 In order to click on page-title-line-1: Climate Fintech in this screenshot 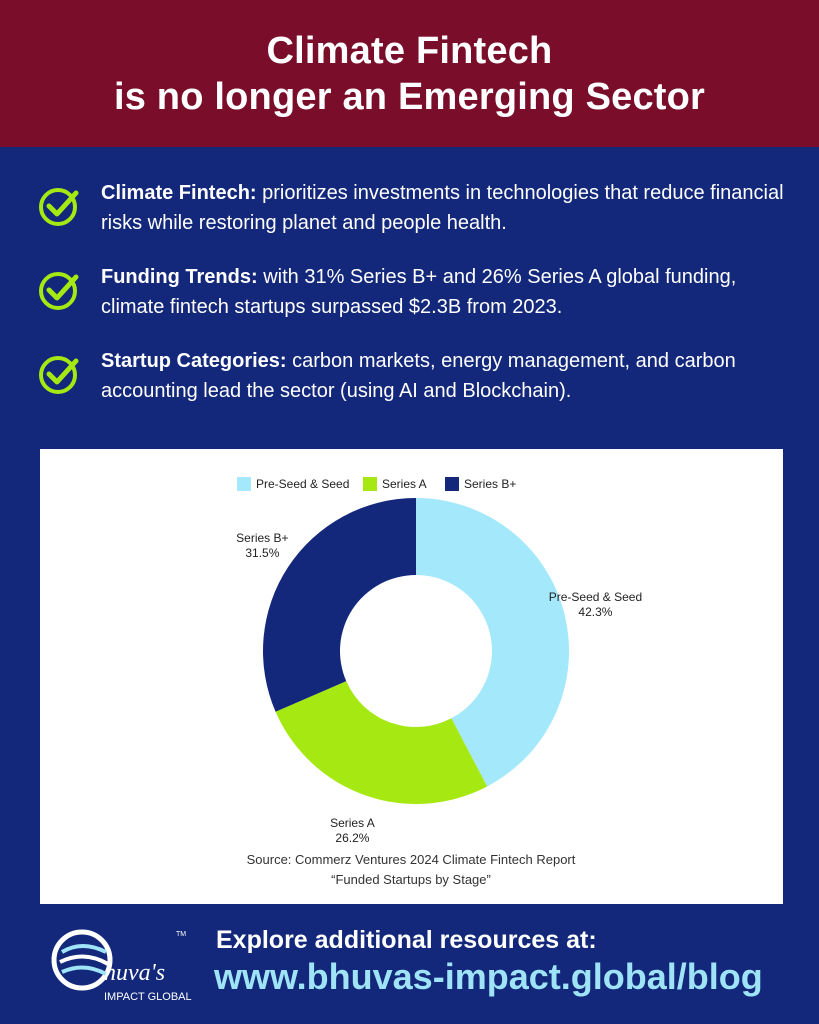, I will do `click(409, 50)`.